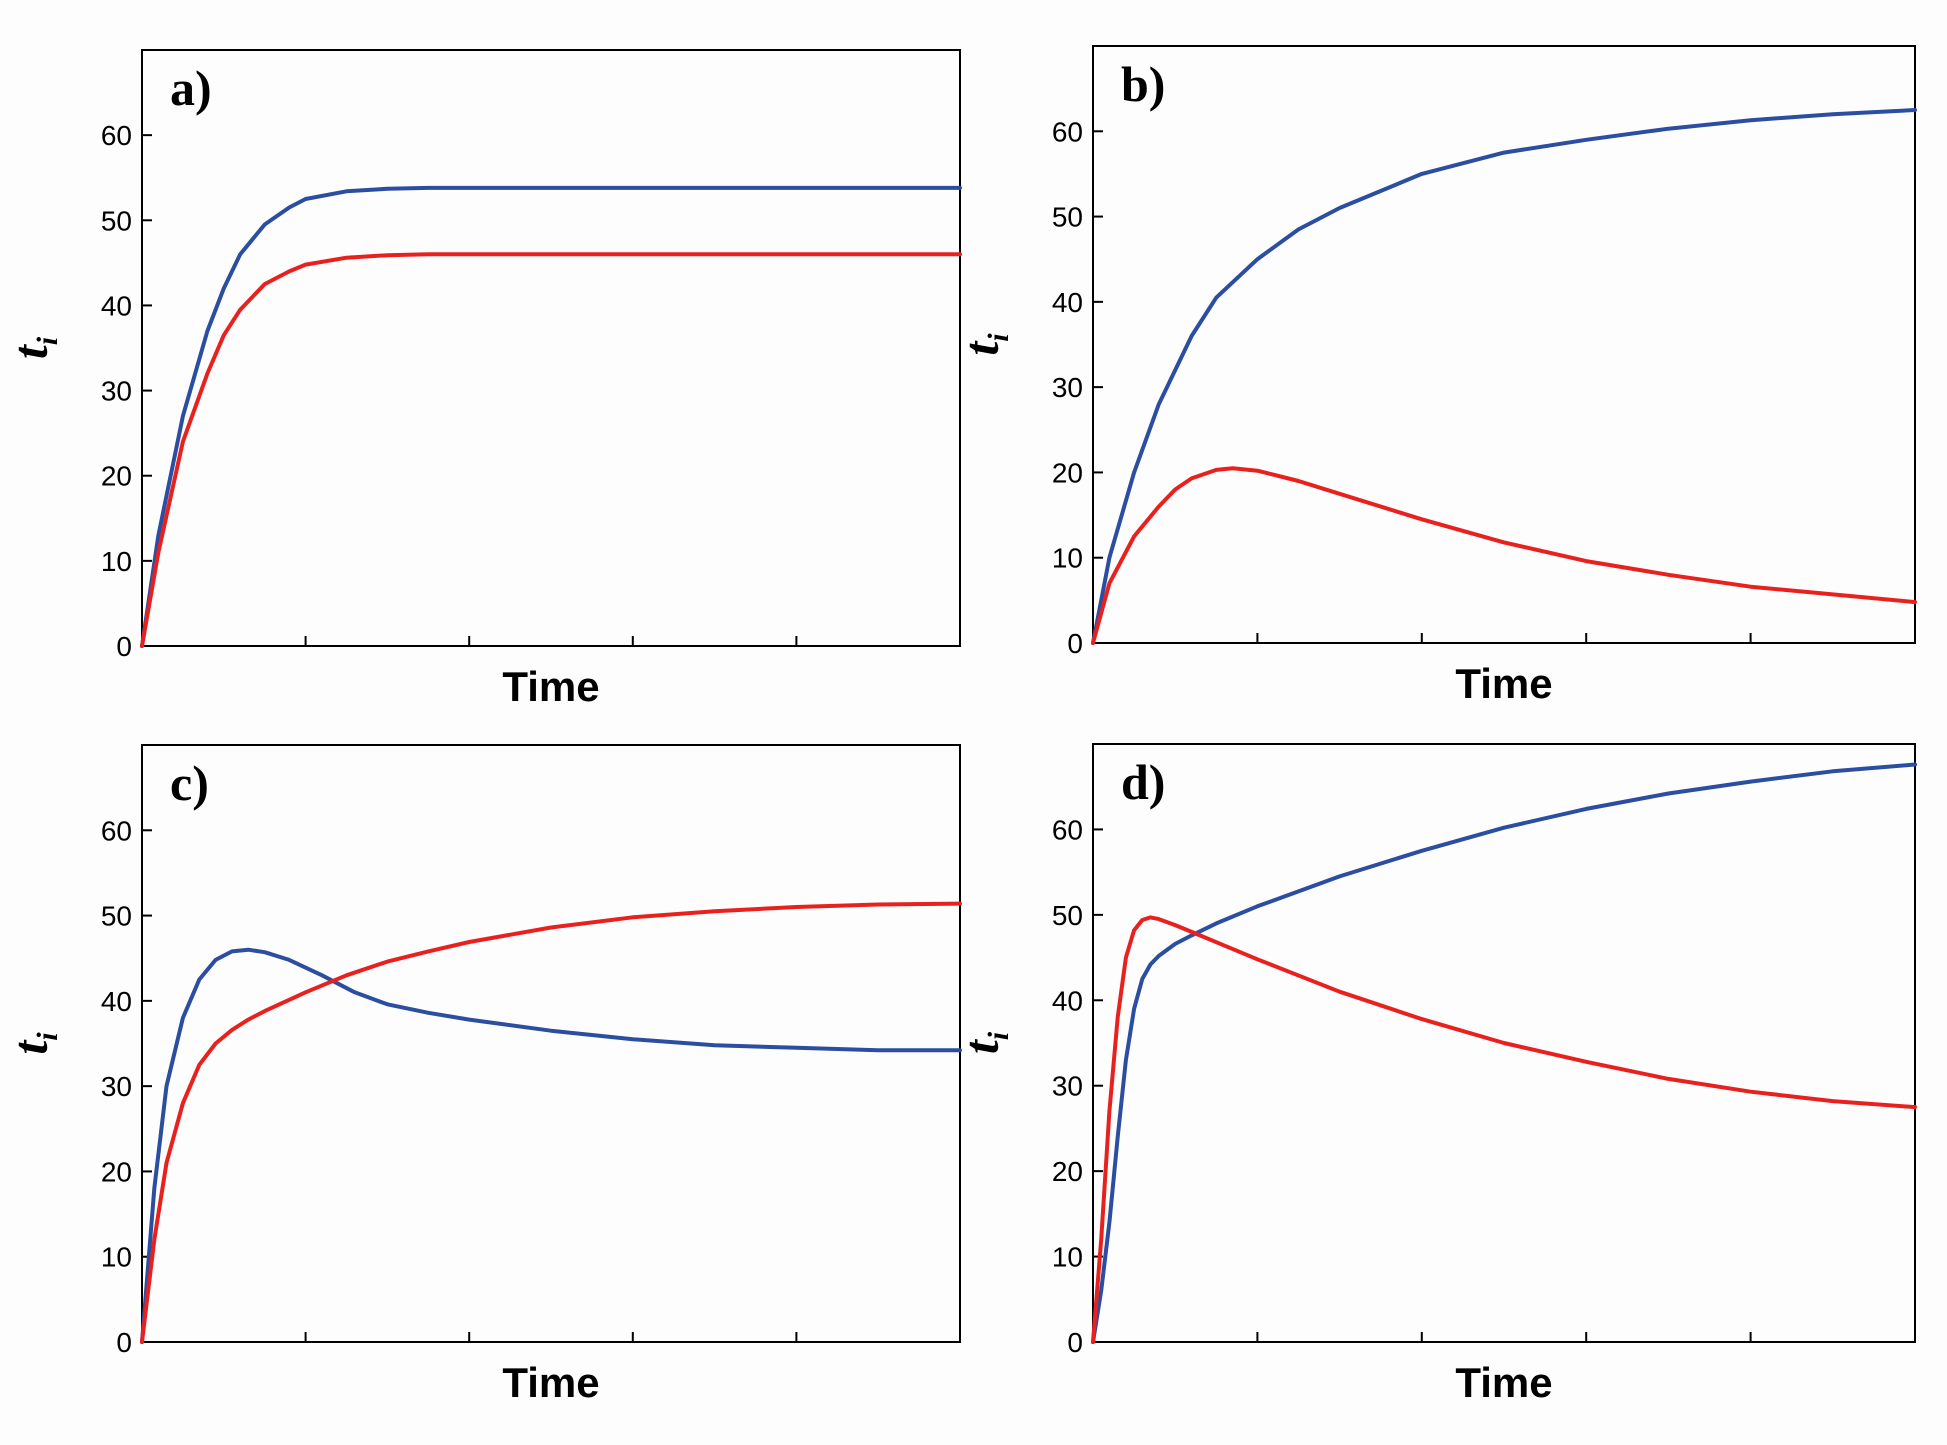 The image size is (1947, 1445). I want to click on panel-label: d), so click(1143, 782).